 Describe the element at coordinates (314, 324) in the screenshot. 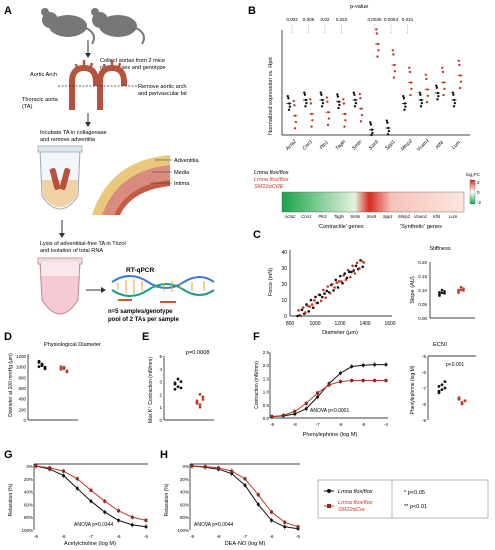

I see `x-tick: 1000` at that location.